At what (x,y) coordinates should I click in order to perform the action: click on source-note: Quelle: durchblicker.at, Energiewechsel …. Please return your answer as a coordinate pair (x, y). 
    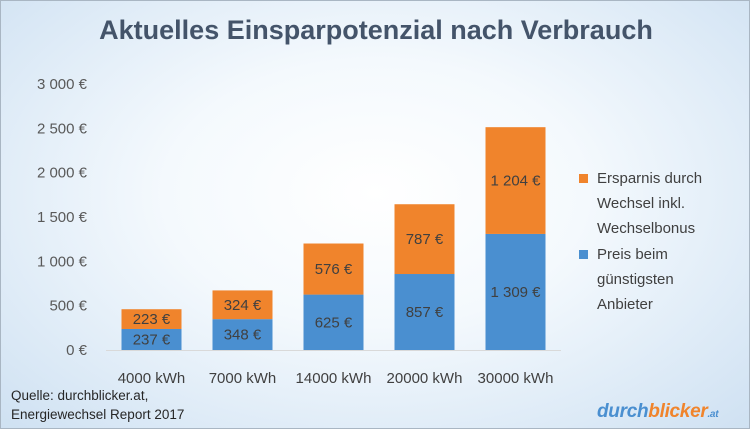
    Looking at the image, I should click on (97, 405).